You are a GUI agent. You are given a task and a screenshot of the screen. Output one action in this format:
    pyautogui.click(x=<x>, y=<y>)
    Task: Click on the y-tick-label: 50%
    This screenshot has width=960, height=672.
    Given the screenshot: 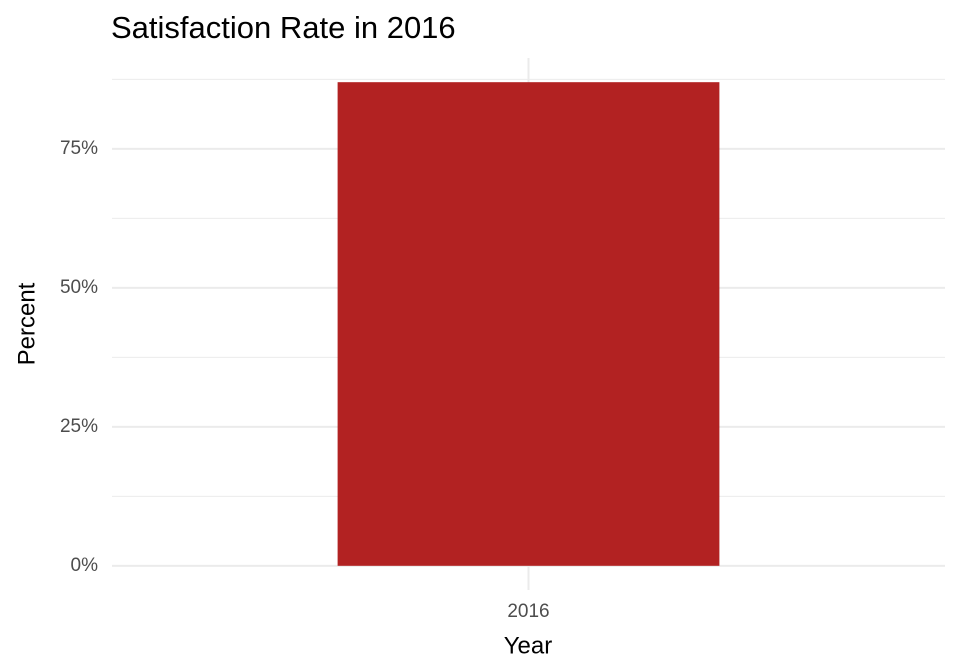 What is the action you would take?
    pyautogui.click(x=79, y=287)
    